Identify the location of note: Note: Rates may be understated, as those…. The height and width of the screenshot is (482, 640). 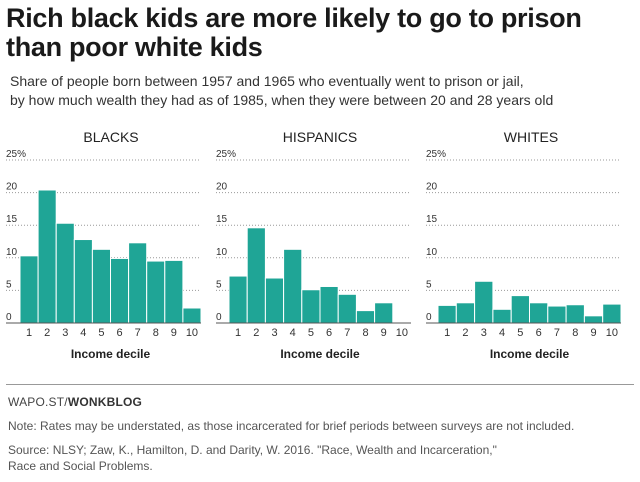
(291, 426).